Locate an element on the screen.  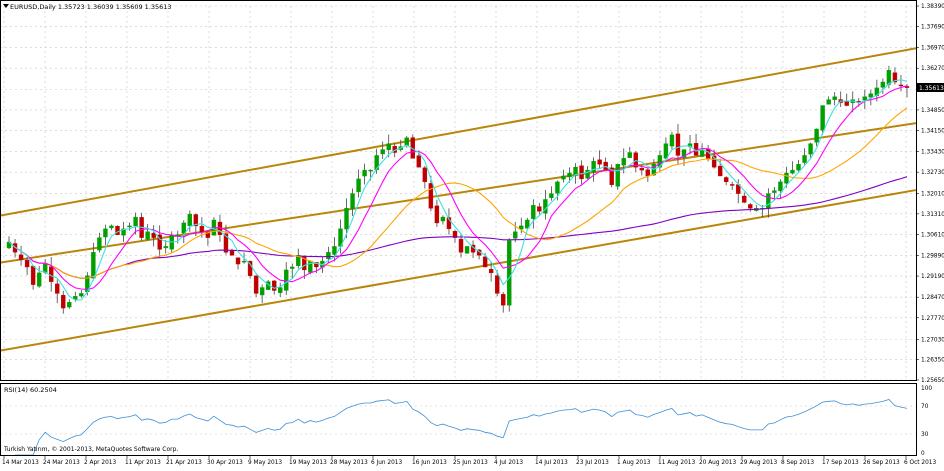
rsi-level-label: 70 is located at coordinates (925, 407).